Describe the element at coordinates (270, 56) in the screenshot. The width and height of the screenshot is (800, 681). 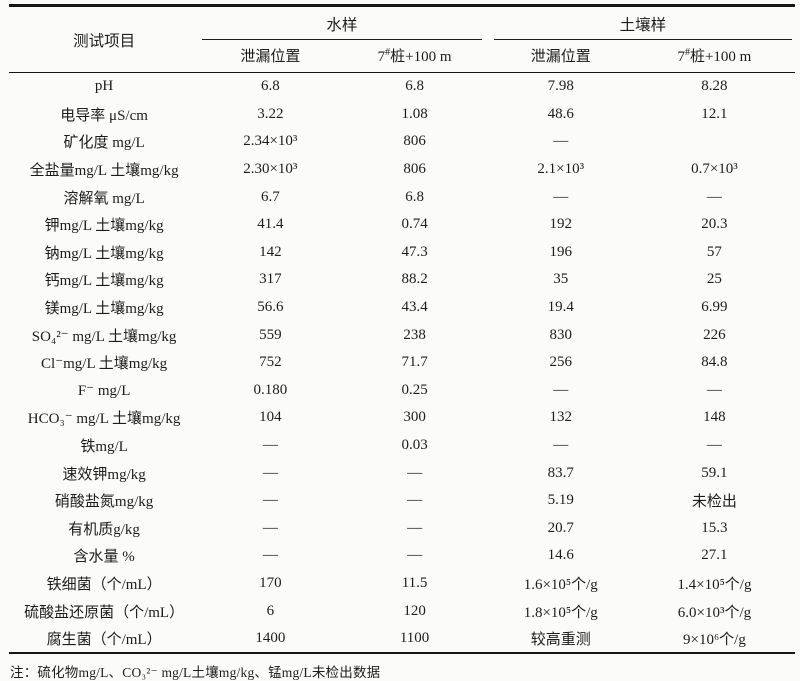
I see `subheader-water-leak-location: 泄漏位置` at that location.